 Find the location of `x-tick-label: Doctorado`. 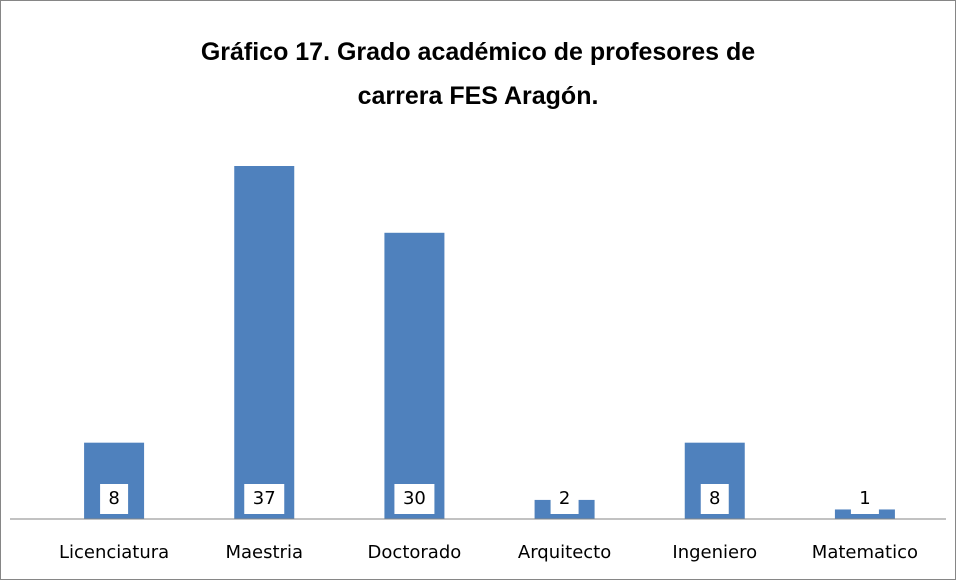

x-tick-label: Doctorado is located at coordinates (415, 552).